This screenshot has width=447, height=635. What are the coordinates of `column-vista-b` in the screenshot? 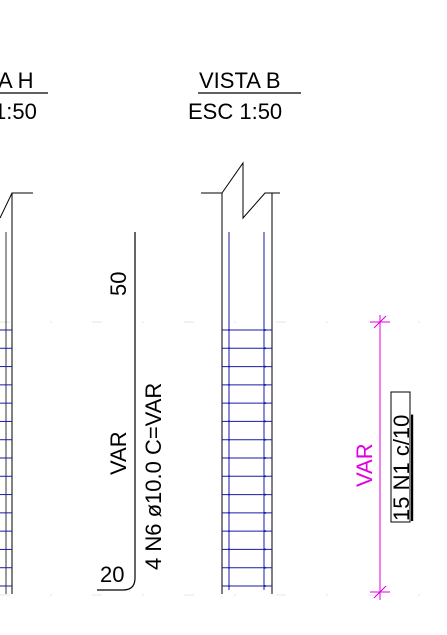 It's located at (240, 377).